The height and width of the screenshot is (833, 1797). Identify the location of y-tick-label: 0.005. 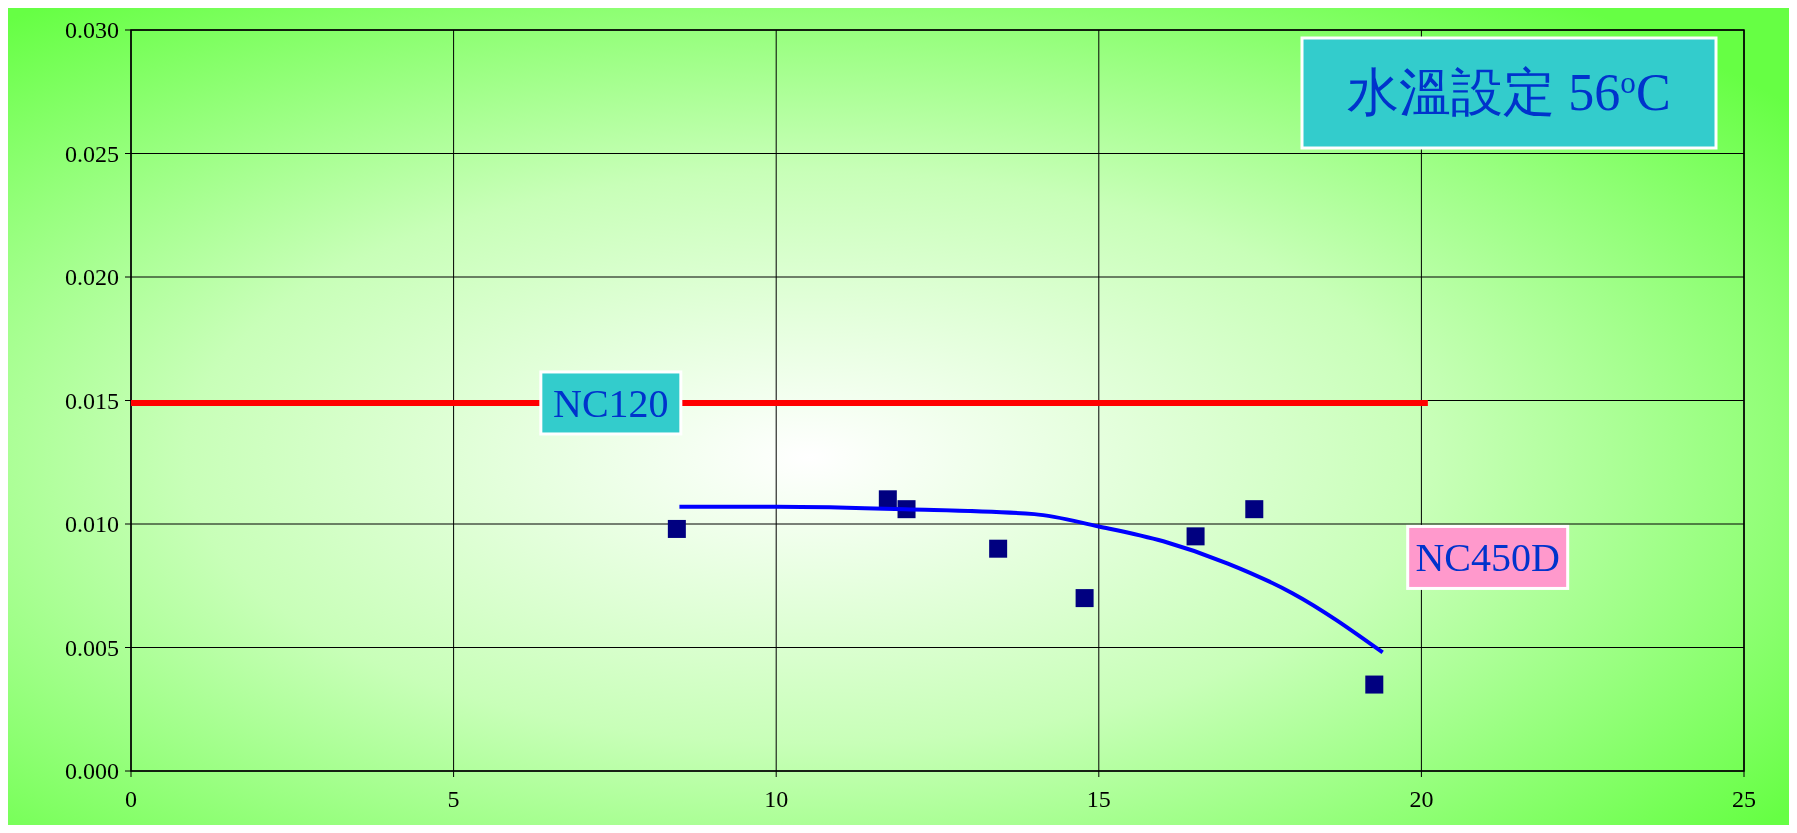
(92, 647).